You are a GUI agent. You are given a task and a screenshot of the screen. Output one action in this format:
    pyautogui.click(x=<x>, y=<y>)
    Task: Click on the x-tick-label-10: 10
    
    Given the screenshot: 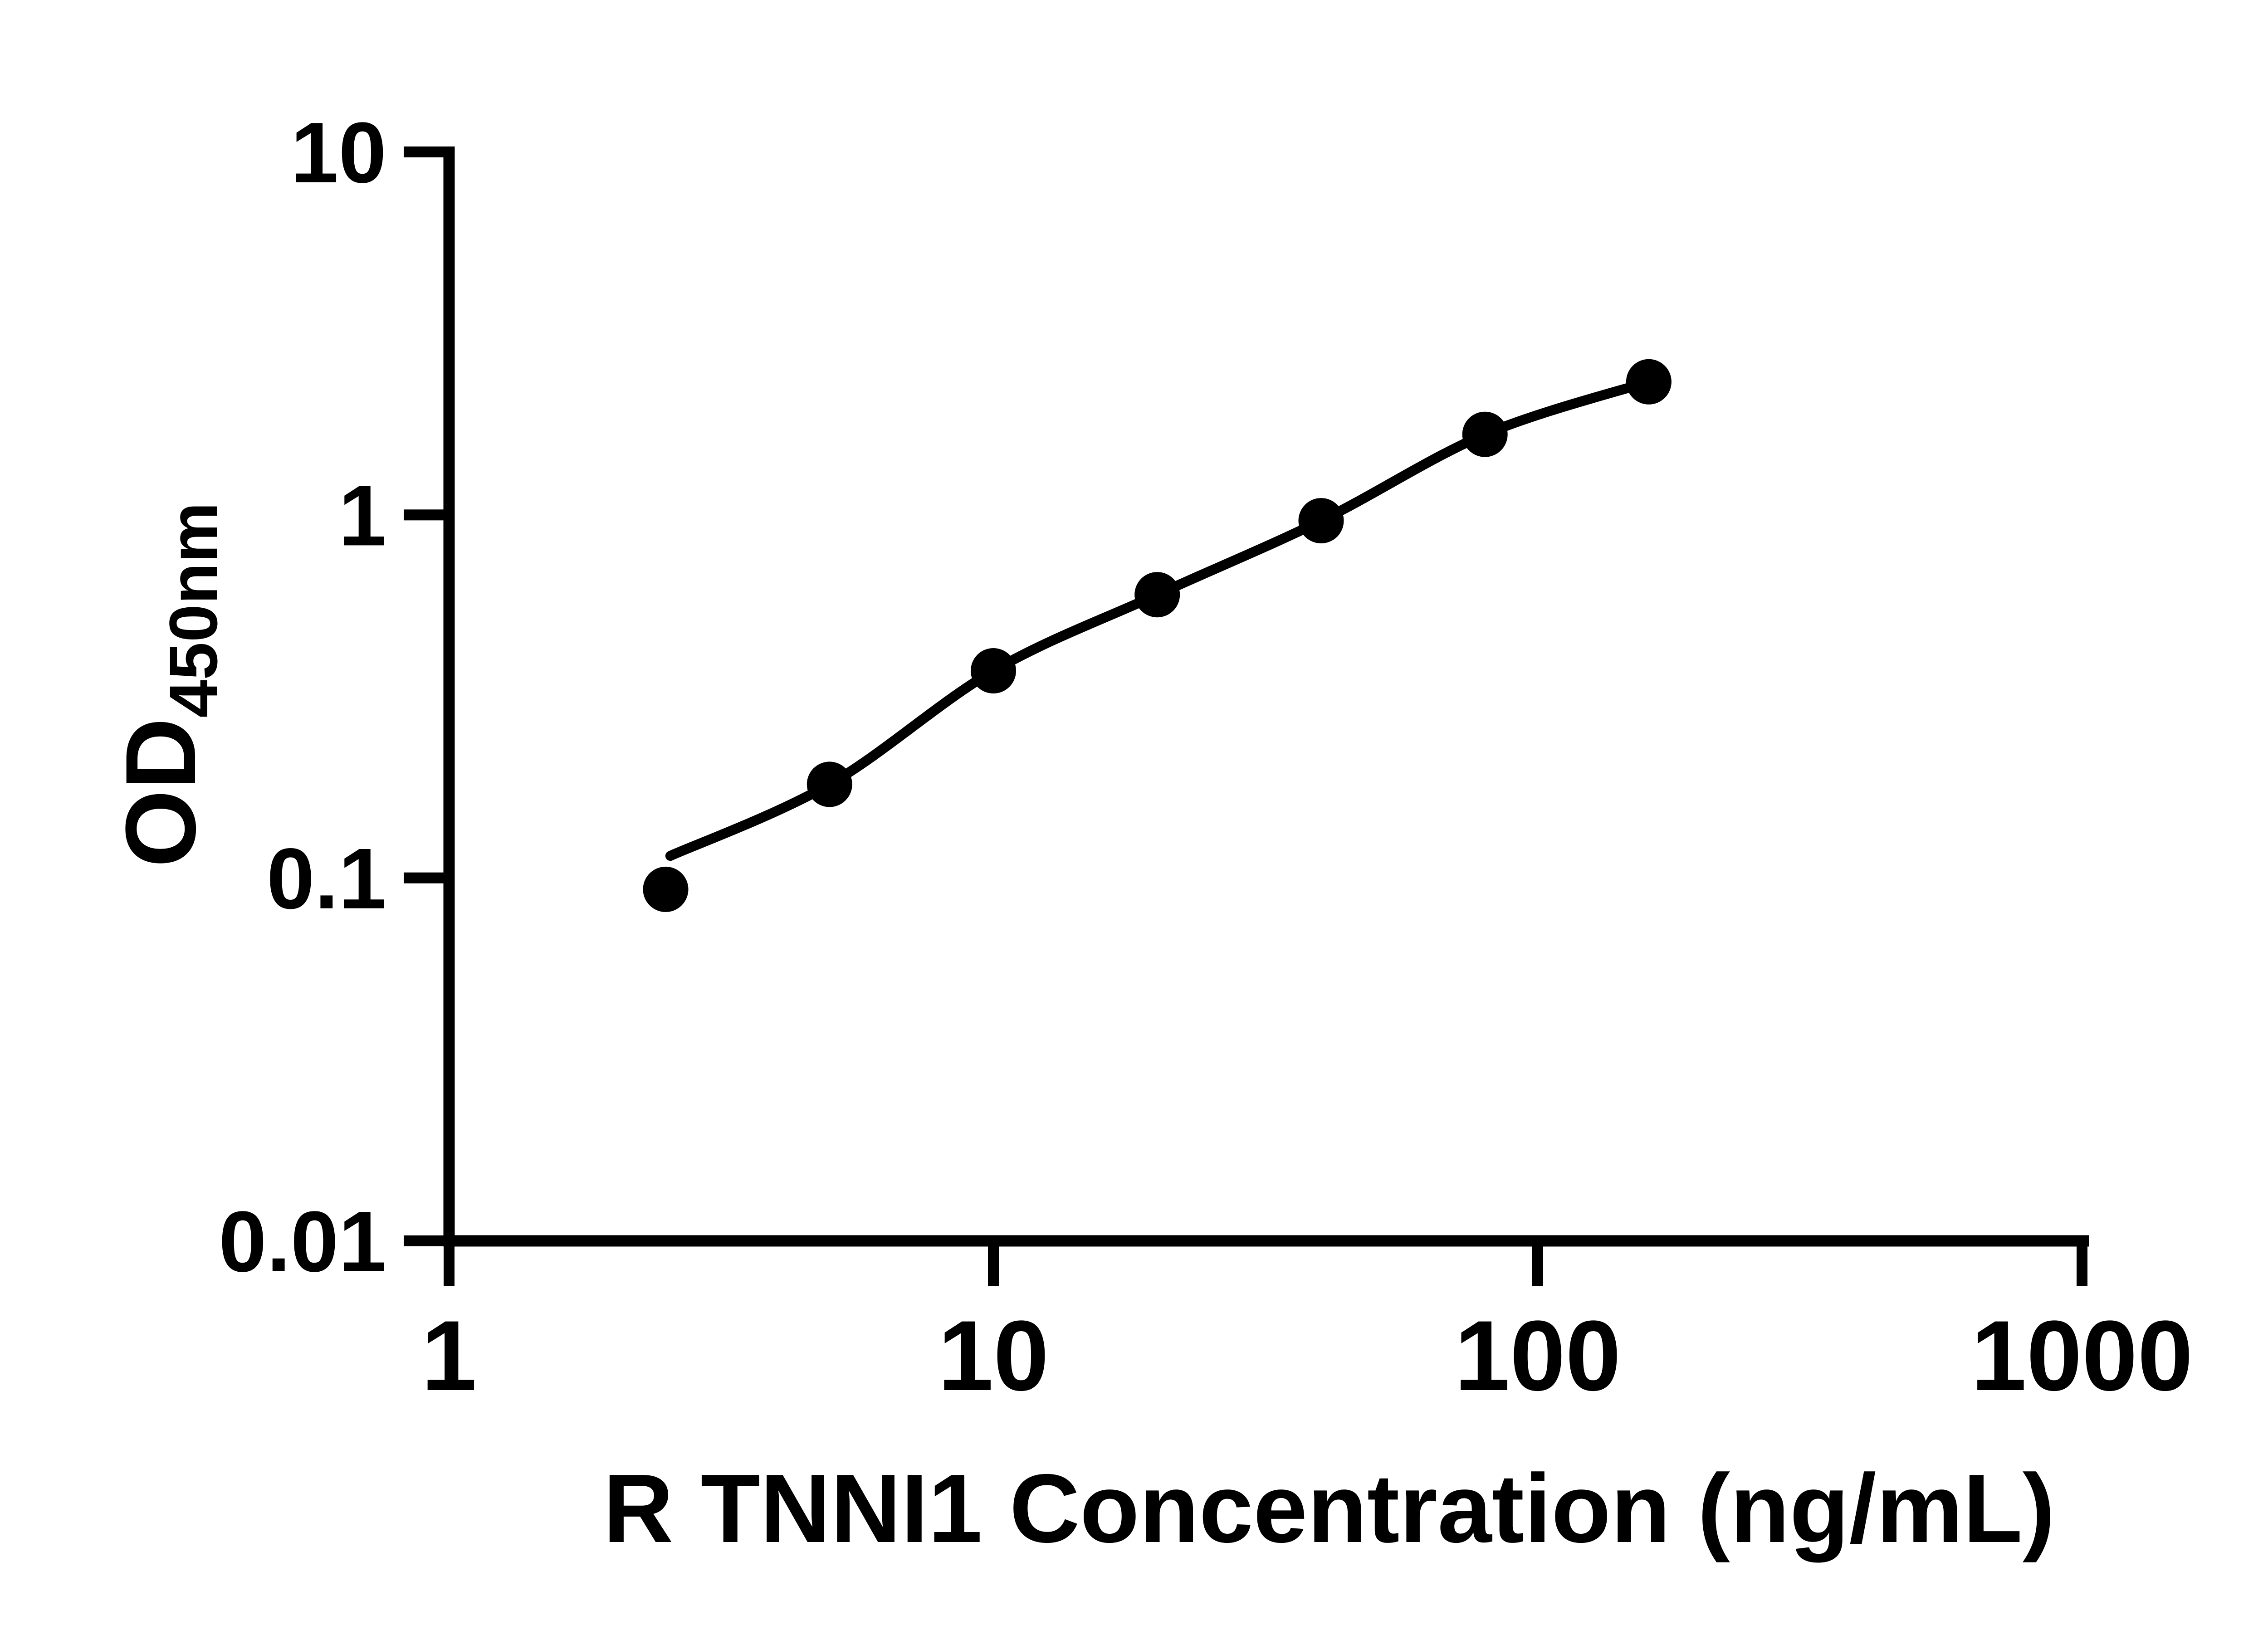 What is the action you would take?
    pyautogui.click(x=994, y=1356)
    